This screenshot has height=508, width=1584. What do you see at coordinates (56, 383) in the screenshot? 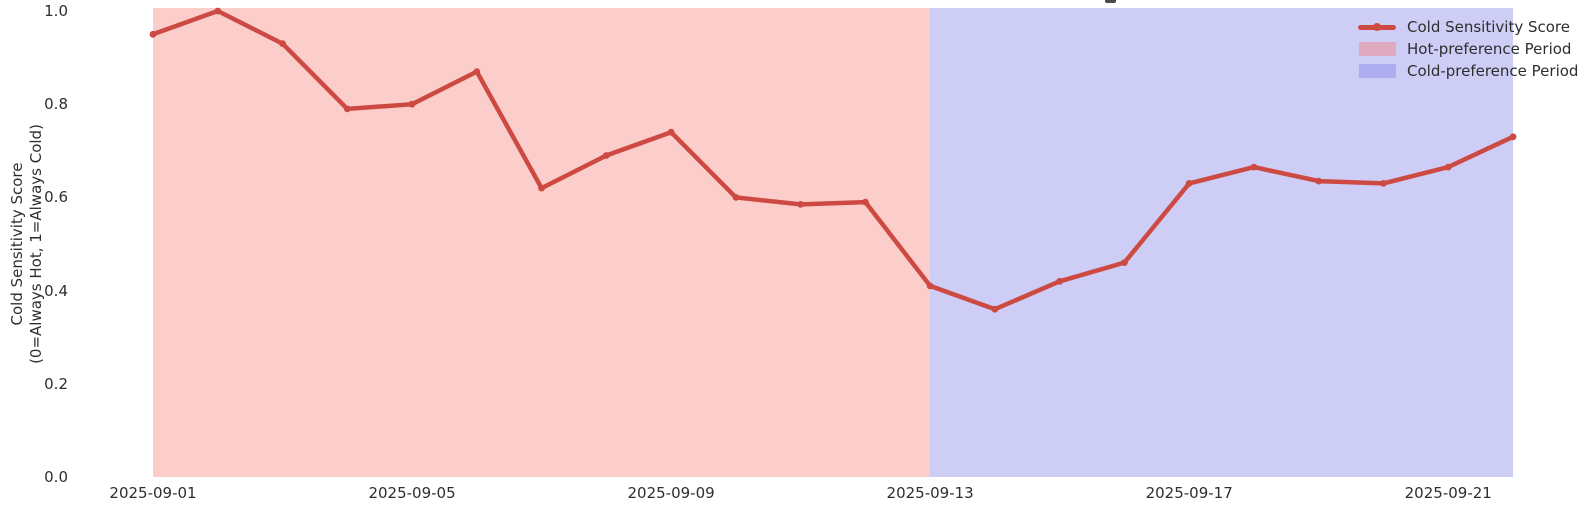
I see `y-tick-label: 0.2` at bounding box center [56, 383].